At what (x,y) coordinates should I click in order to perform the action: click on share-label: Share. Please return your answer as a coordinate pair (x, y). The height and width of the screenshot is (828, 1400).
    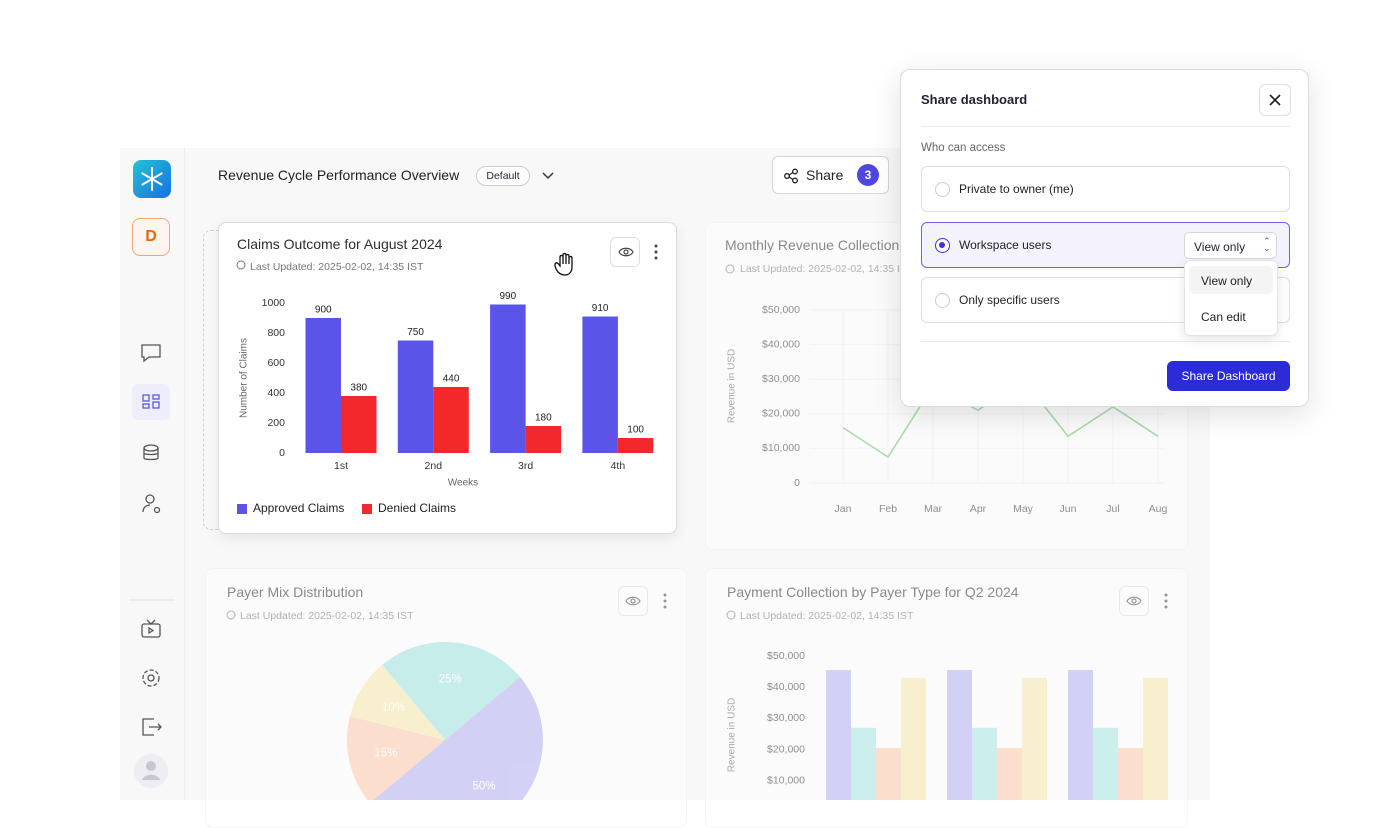
    Looking at the image, I should click on (825, 175).